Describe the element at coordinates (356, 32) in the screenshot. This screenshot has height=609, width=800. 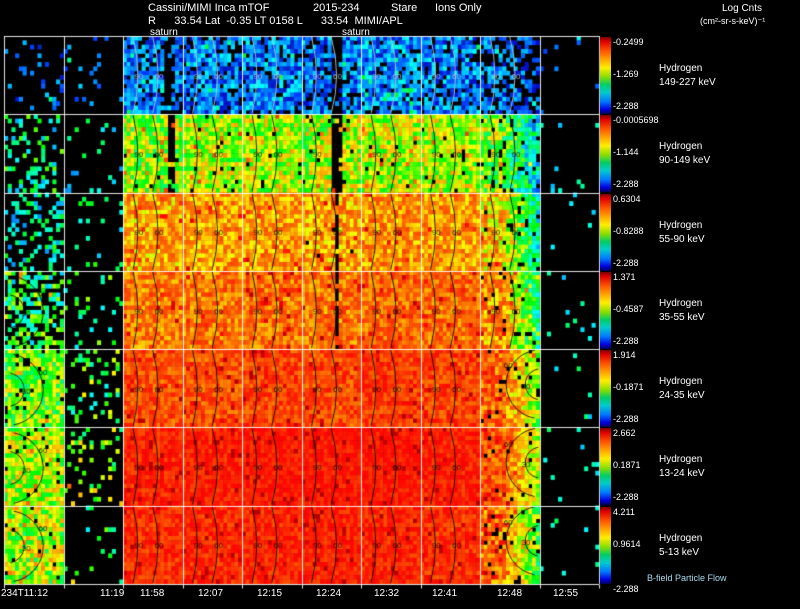
I see `saturn-label-2: saturn` at that location.